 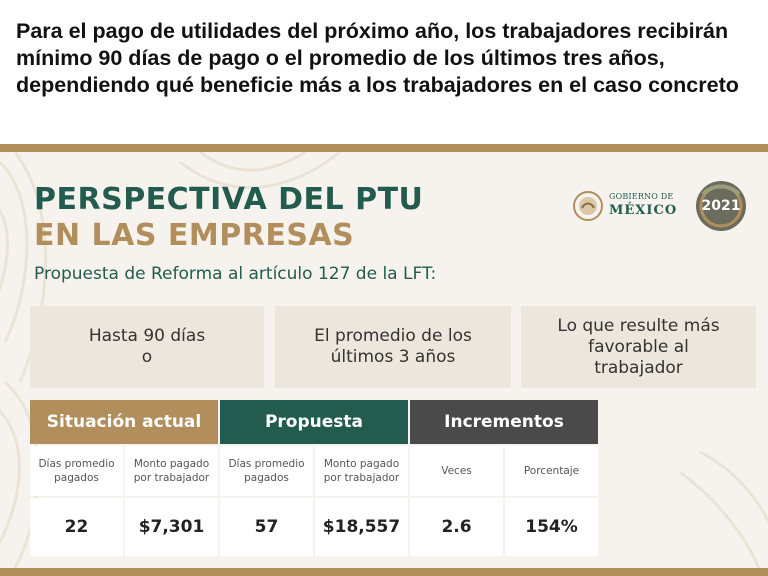 What do you see at coordinates (314, 422) in the screenshot?
I see `header-propuesta: Propuesta` at bounding box center [314, 422].